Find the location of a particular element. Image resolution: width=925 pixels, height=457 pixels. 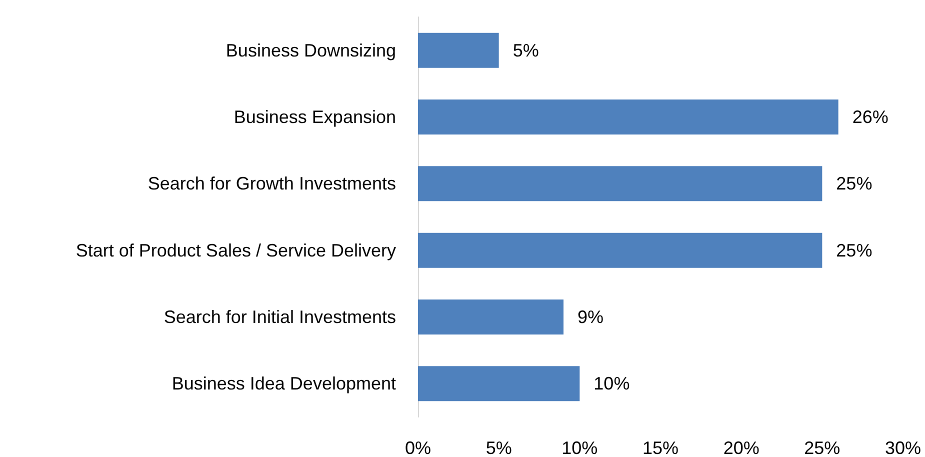

y-tick-label: Business Idea Development is located at coordinates (284, 384).